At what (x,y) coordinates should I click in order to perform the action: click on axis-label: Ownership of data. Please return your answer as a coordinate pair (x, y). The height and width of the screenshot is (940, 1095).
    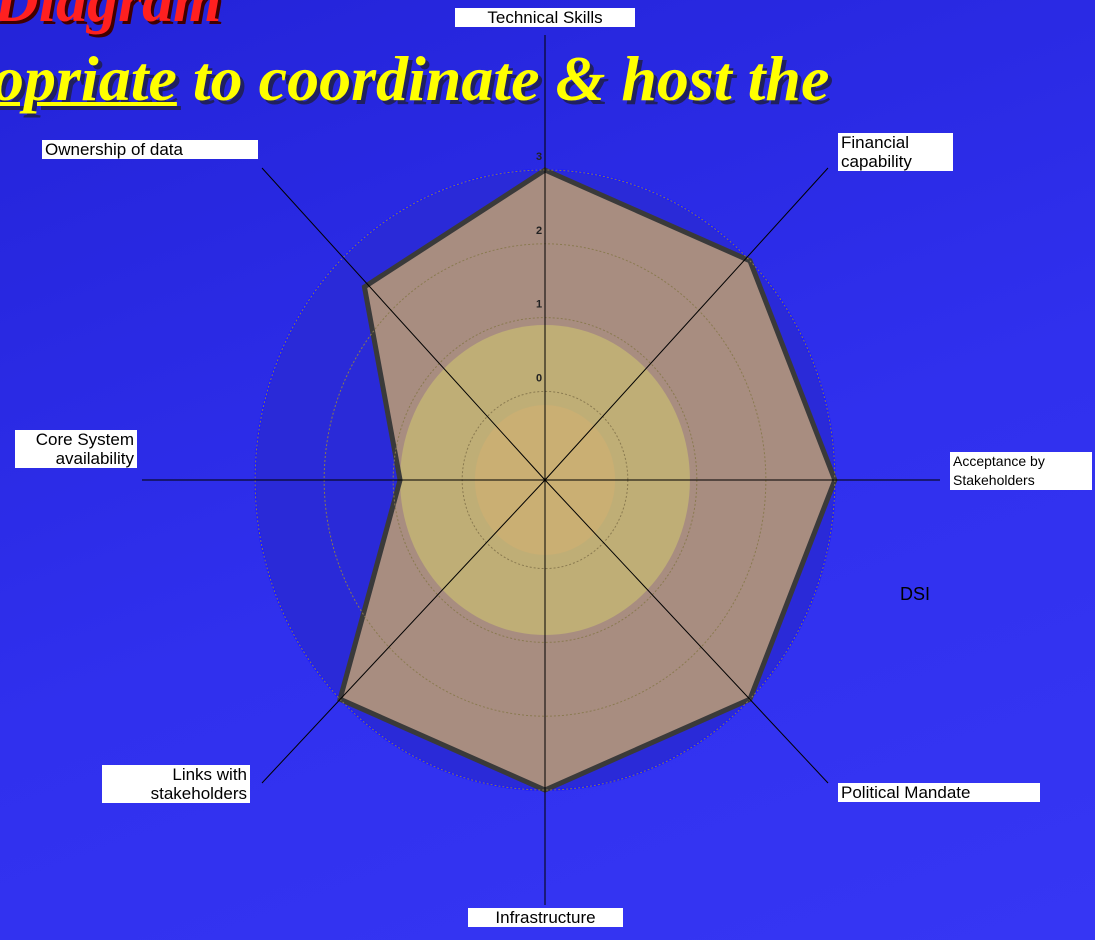
    Looking at the image, I should click on (150, 149).